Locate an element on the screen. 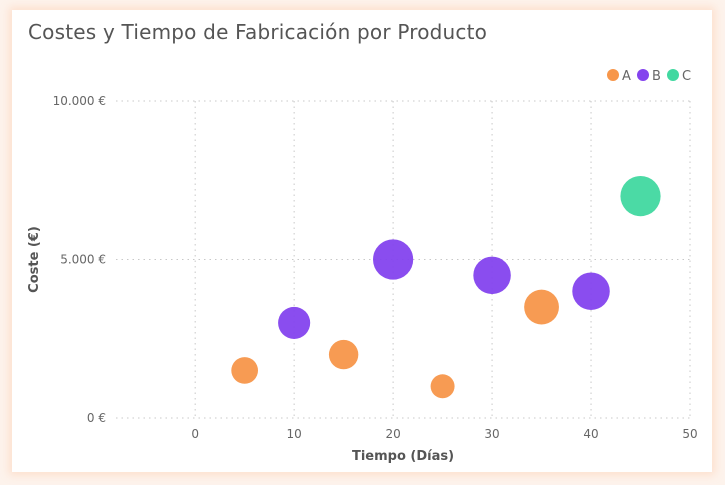 This screenshot has width=725, height=485. data-point-c is located at coordinates (640, 196).